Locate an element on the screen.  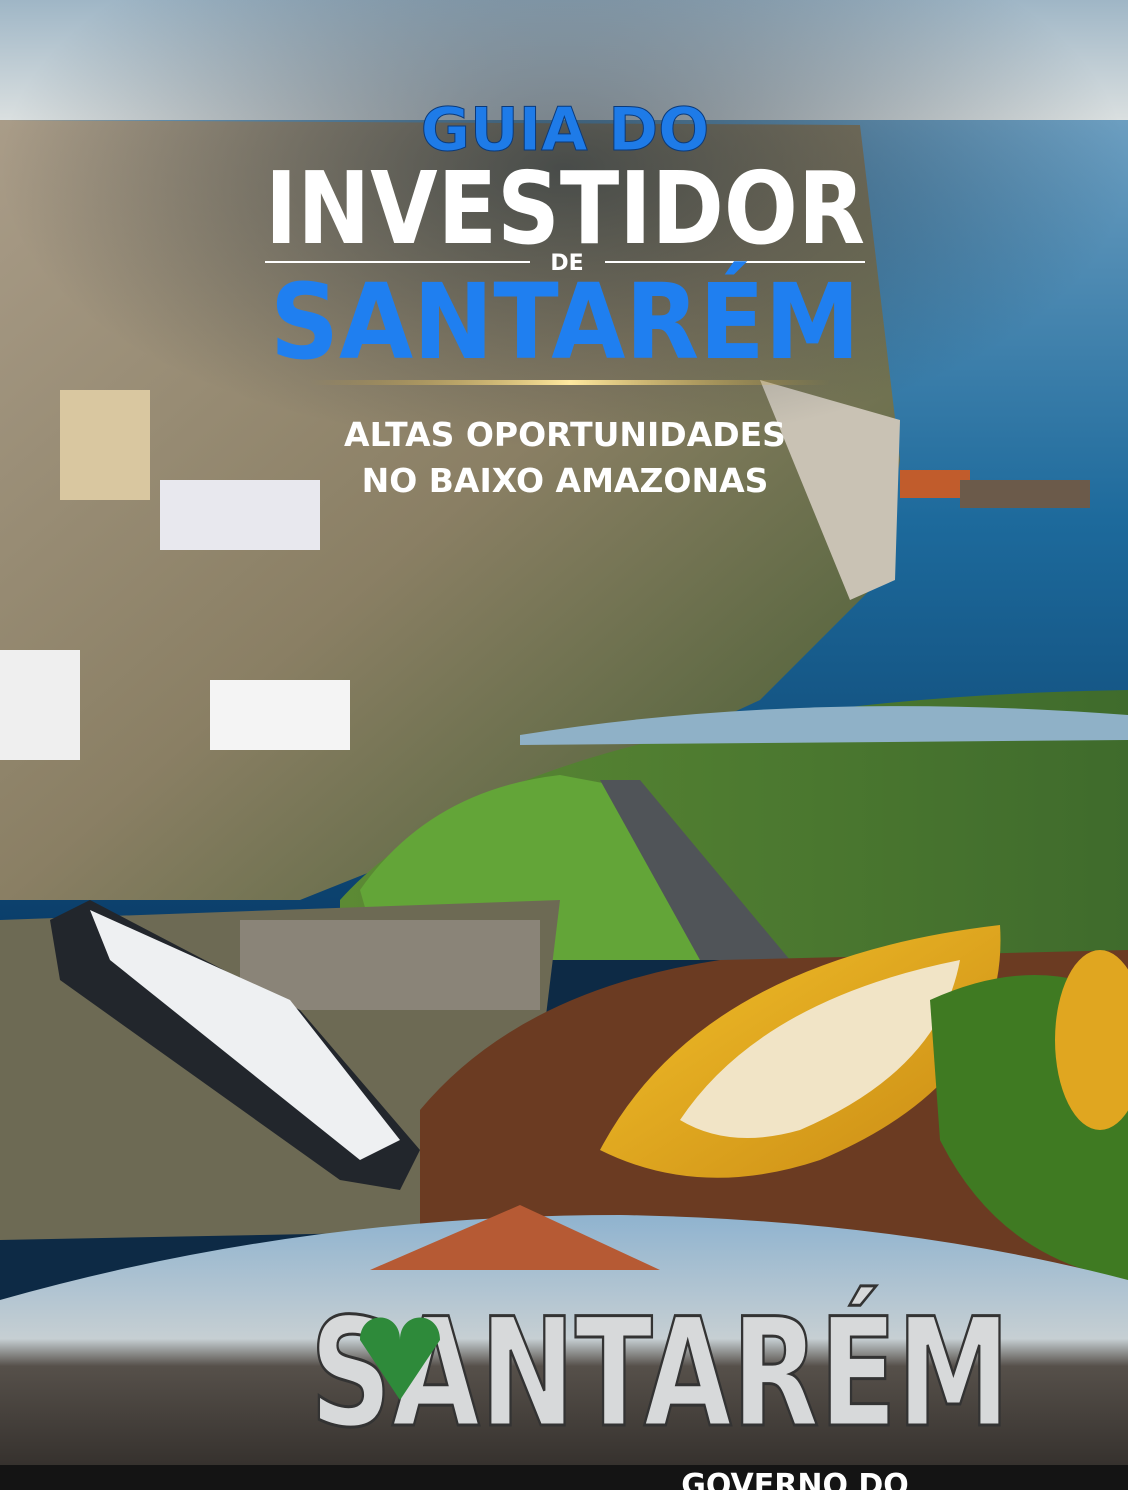
gold-rule is located at coordinates (570, 382).